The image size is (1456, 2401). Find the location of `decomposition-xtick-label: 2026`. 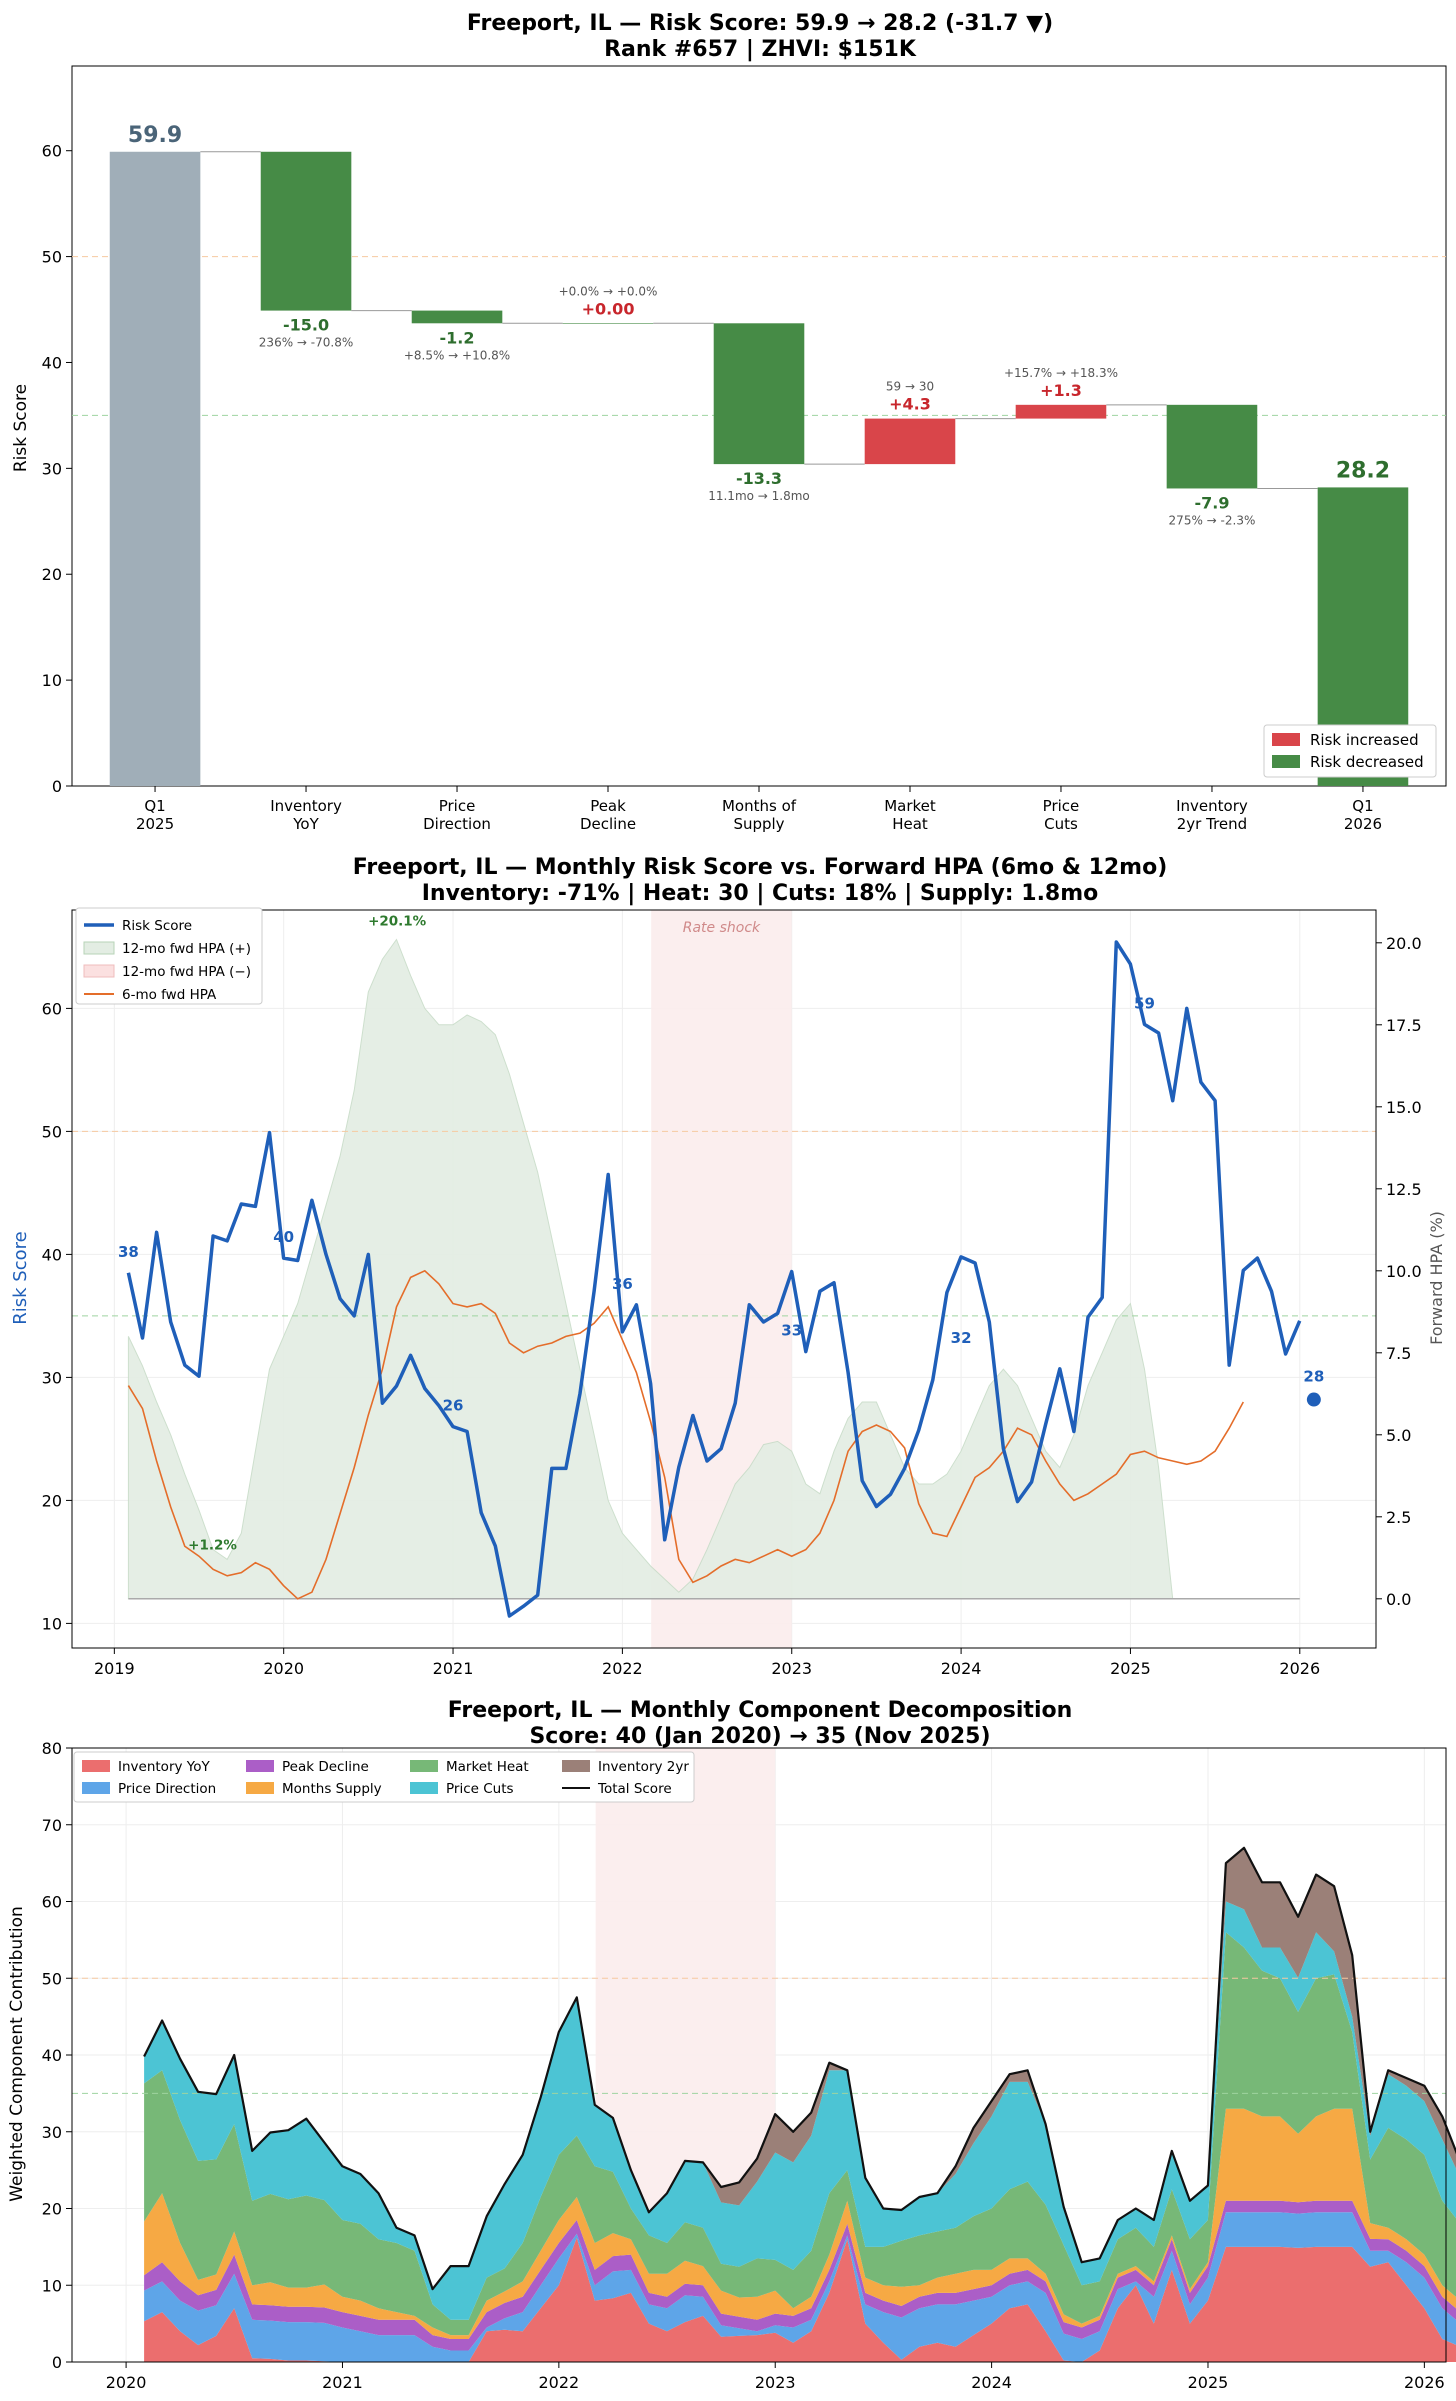

decomposition-xtick-label: 2026 is located at coordinates (1424, 2382).